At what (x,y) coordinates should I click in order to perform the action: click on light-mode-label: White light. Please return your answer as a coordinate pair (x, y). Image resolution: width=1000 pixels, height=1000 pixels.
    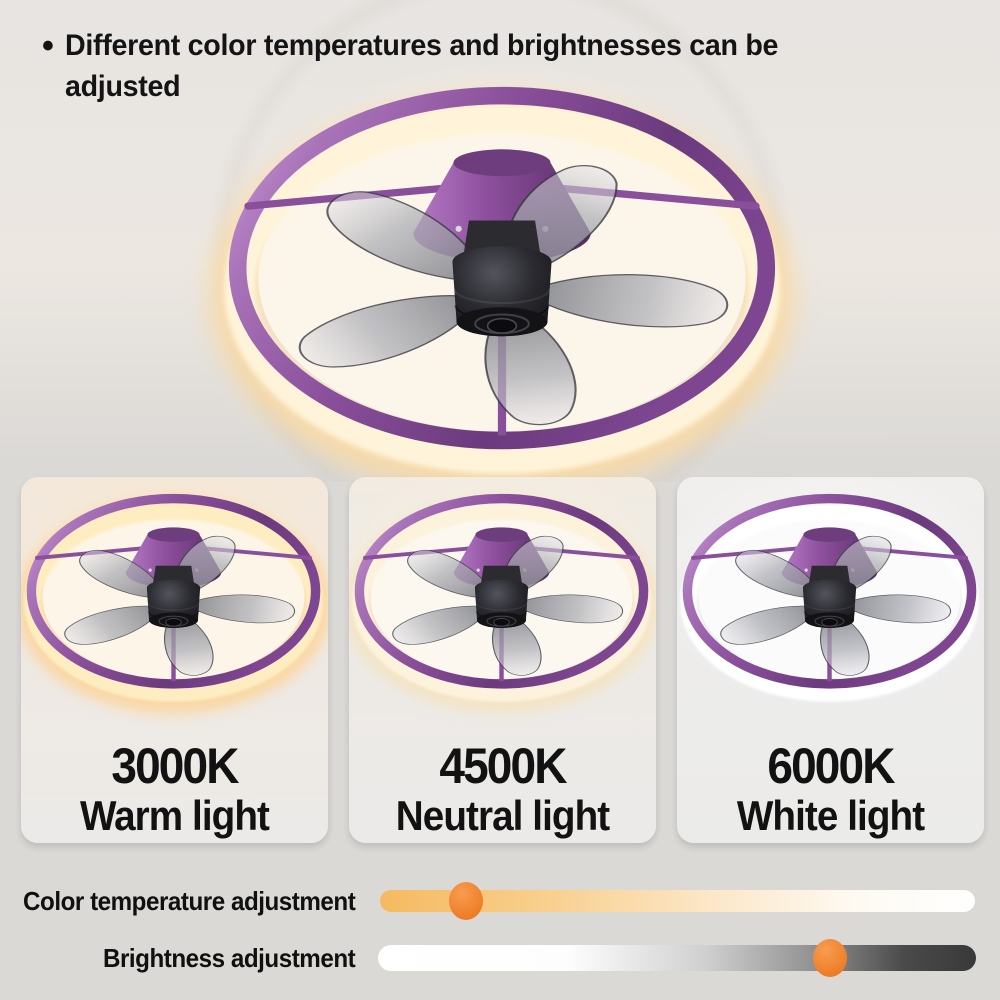
    Looking at the image, I should click on (830, 815).